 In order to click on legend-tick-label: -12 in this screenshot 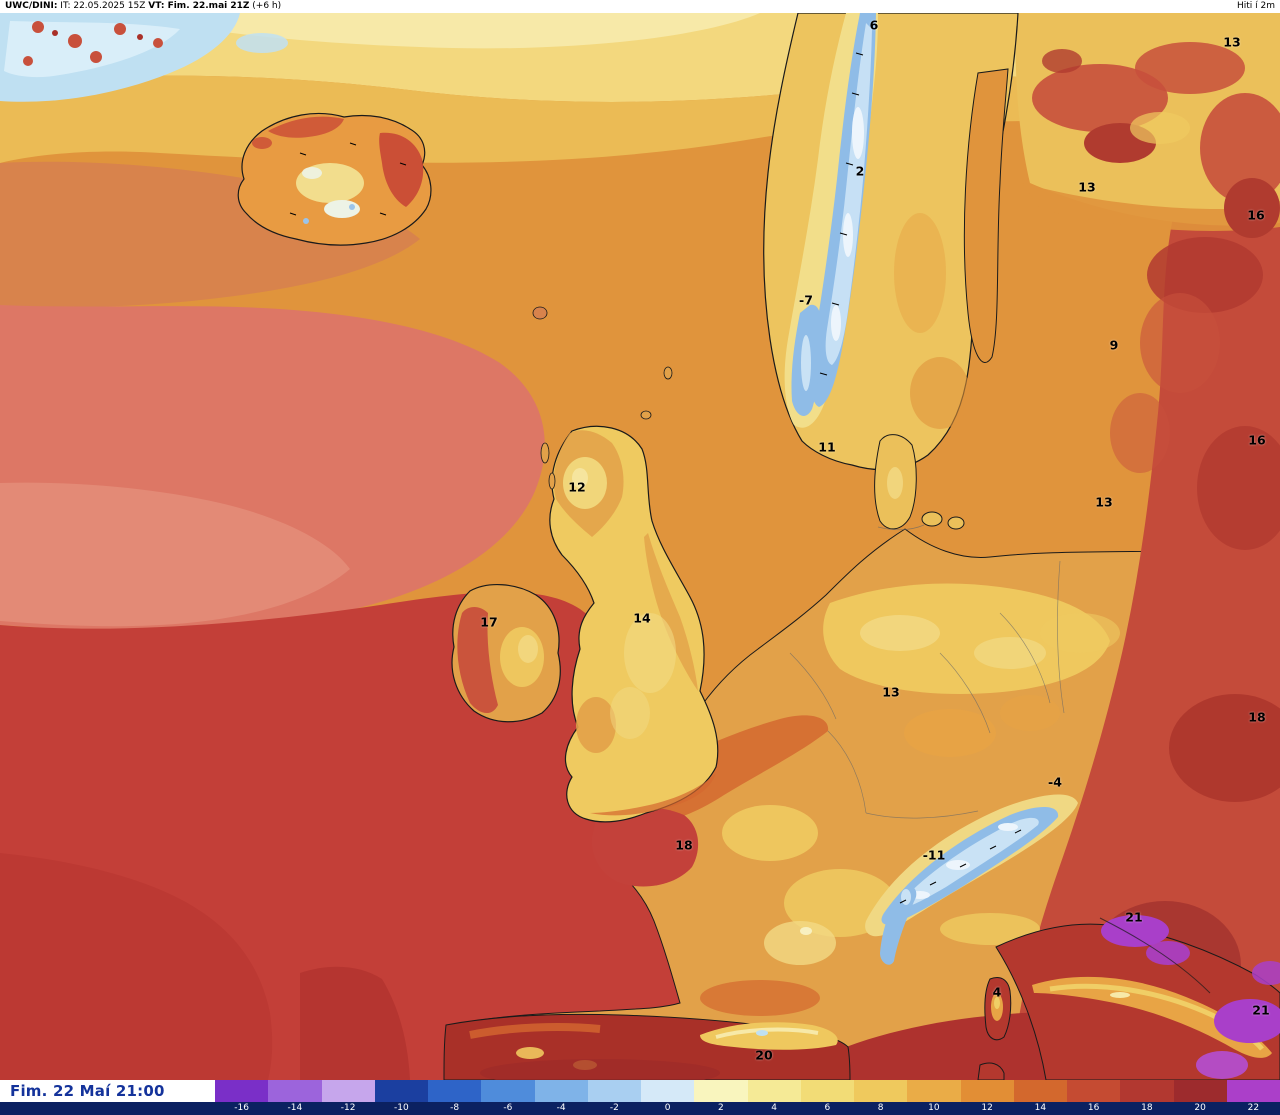, I will do `click(348, 1108)`.